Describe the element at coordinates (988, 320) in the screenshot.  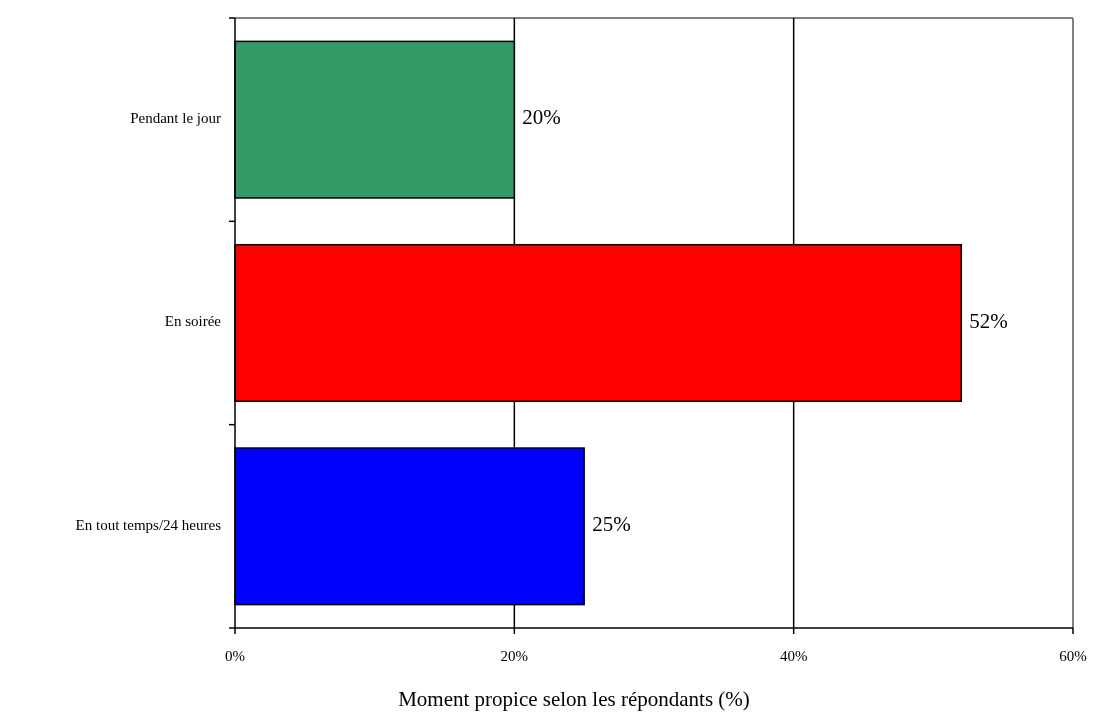
I see `data-label: 52%` at that location.